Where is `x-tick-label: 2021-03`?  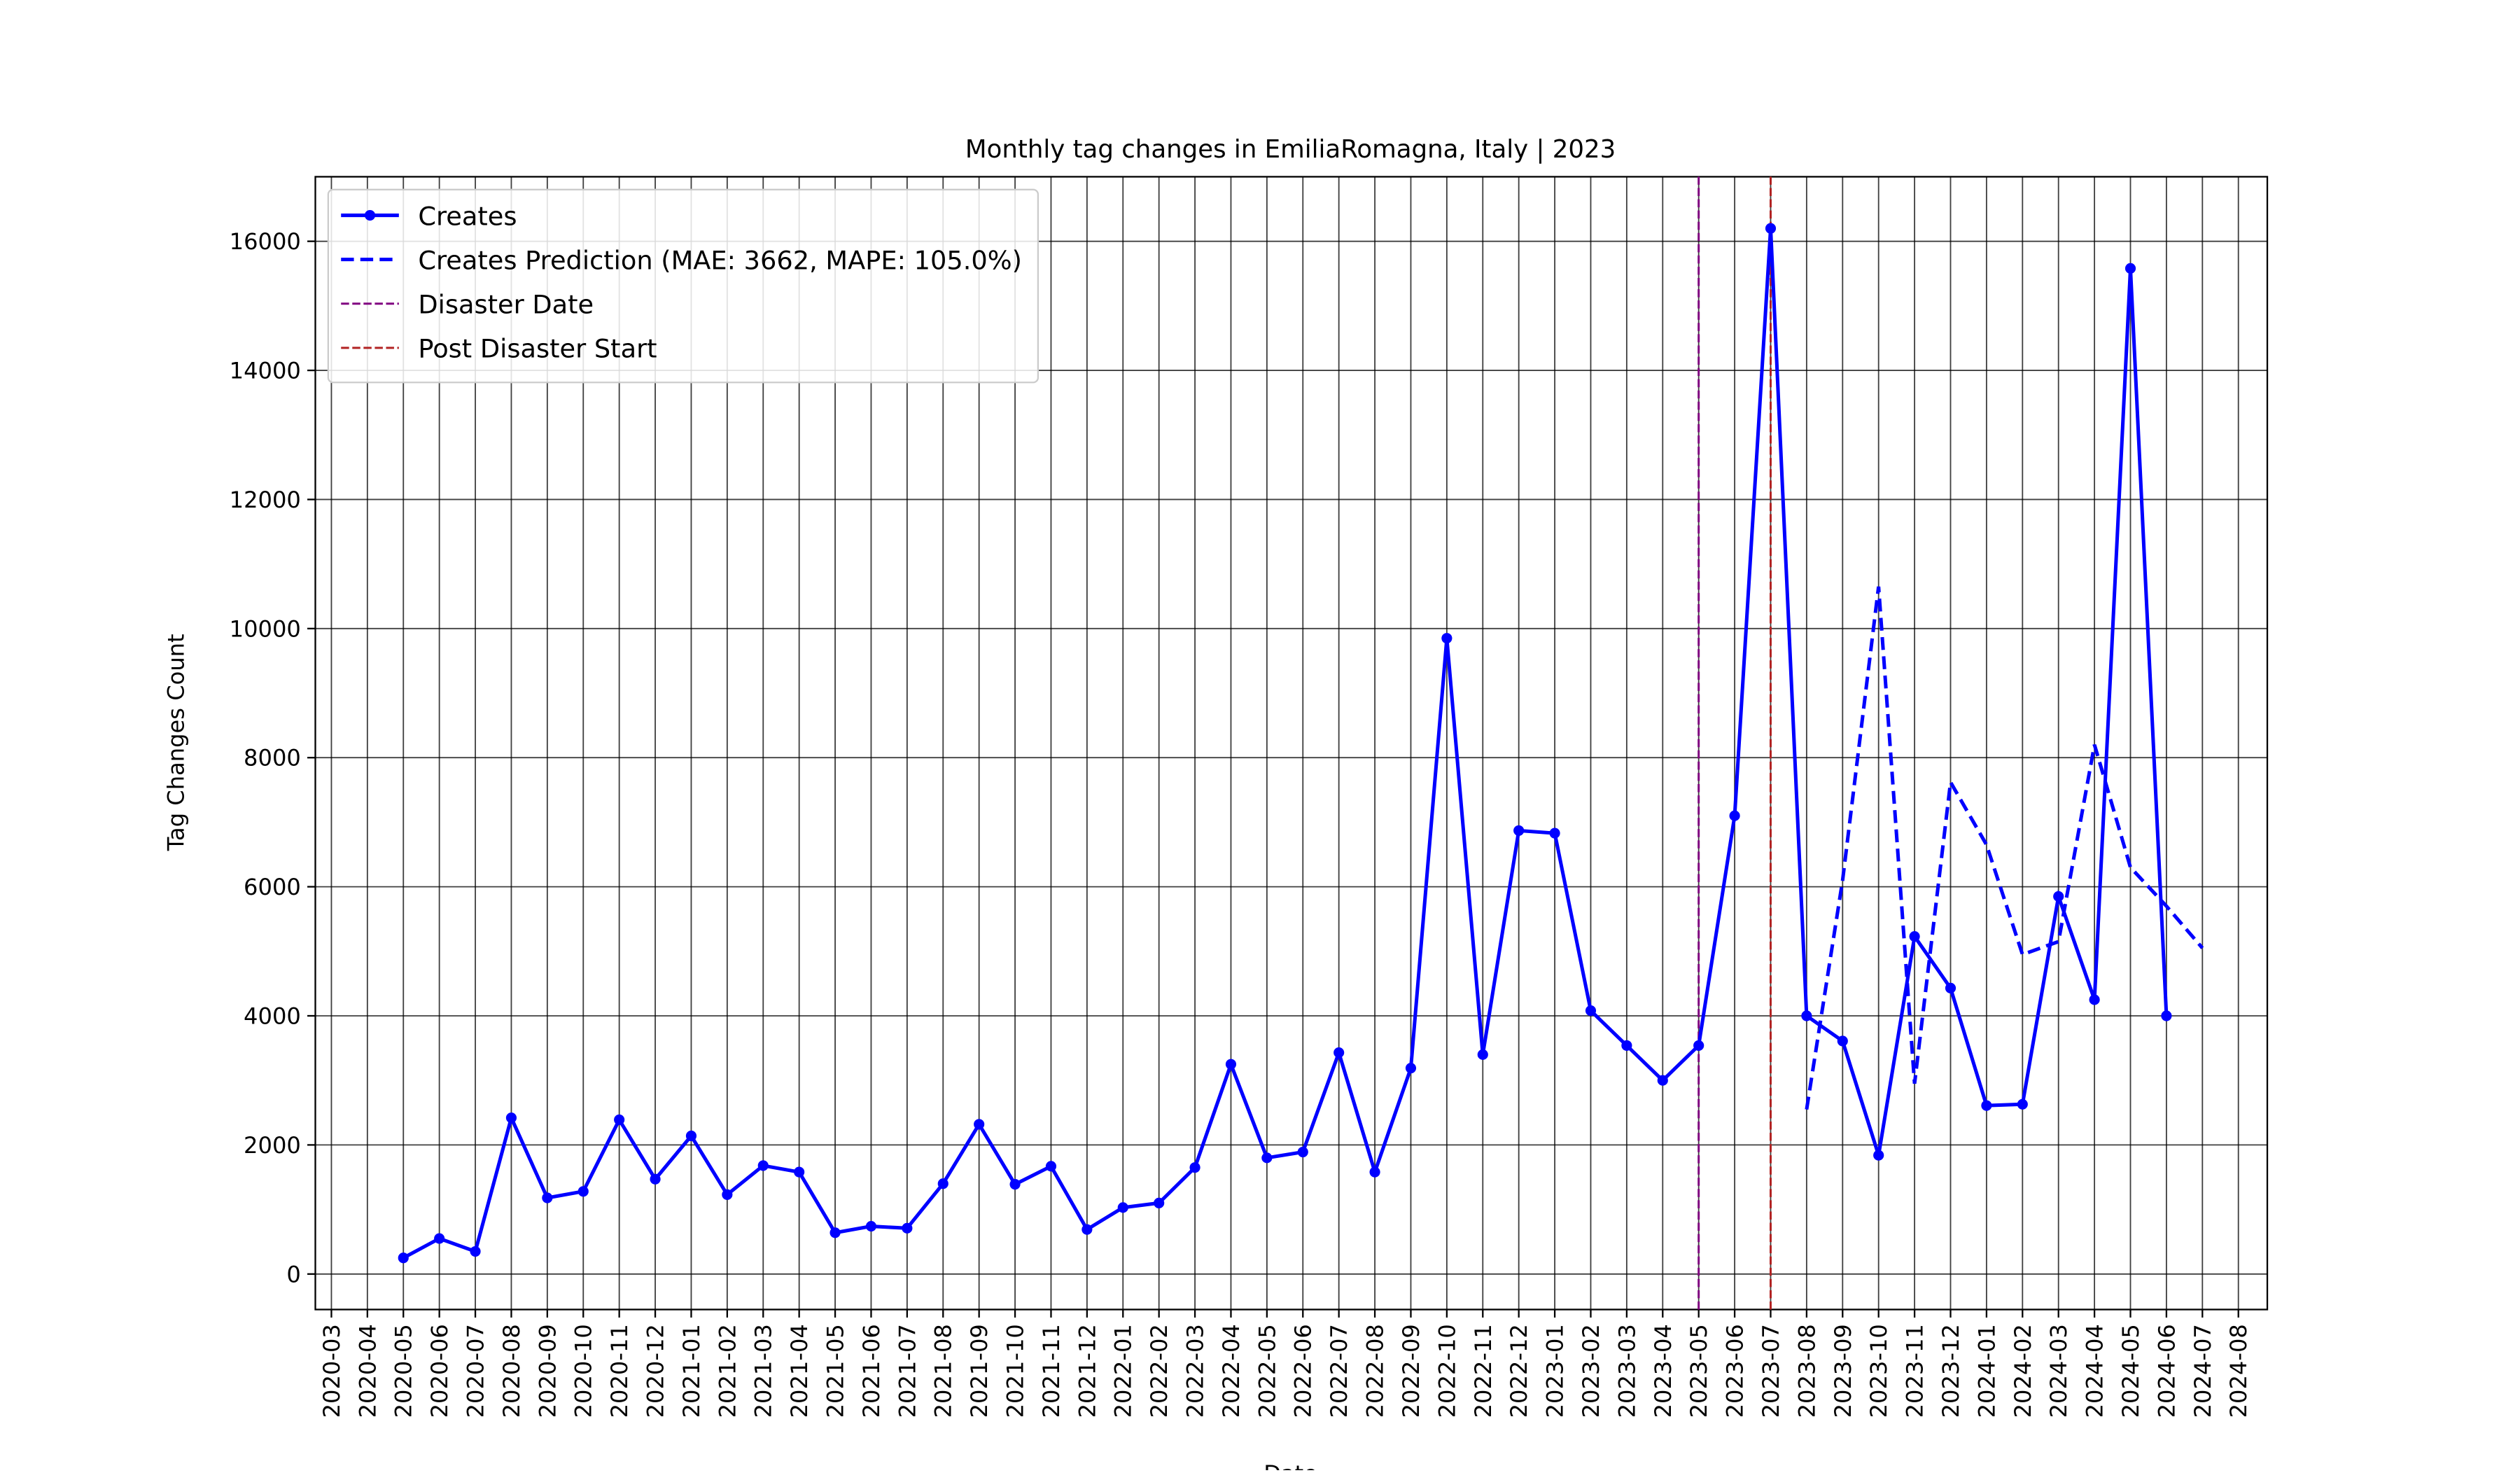 x-tick-label: 2021-03 is located at coordinates (763, 1371).